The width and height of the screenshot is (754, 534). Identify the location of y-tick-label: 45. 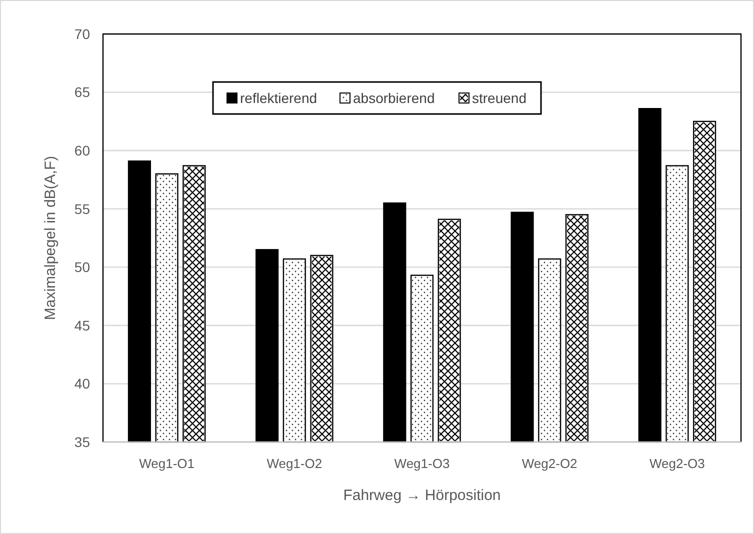
(82, 325).